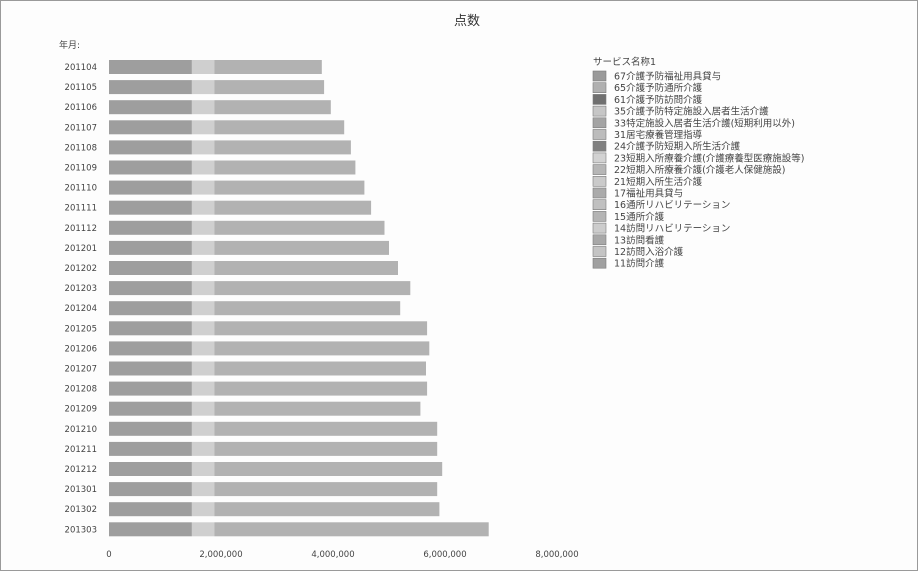  I want to click on legend-item-label: 11訪問介護, so click(639, 264).